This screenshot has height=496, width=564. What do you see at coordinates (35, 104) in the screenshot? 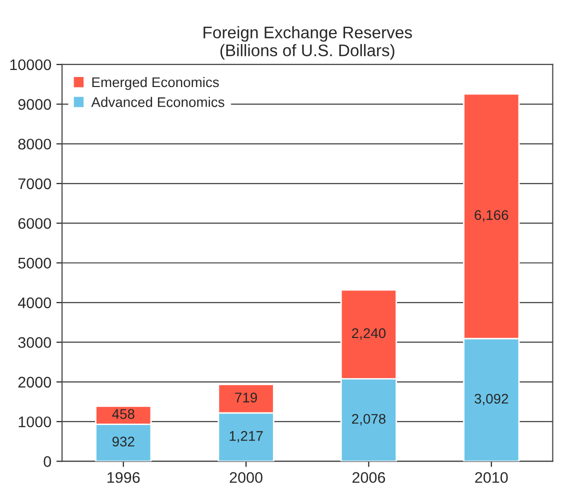
I see `y-tick-label: 9000` at bounding box center [35, 104].